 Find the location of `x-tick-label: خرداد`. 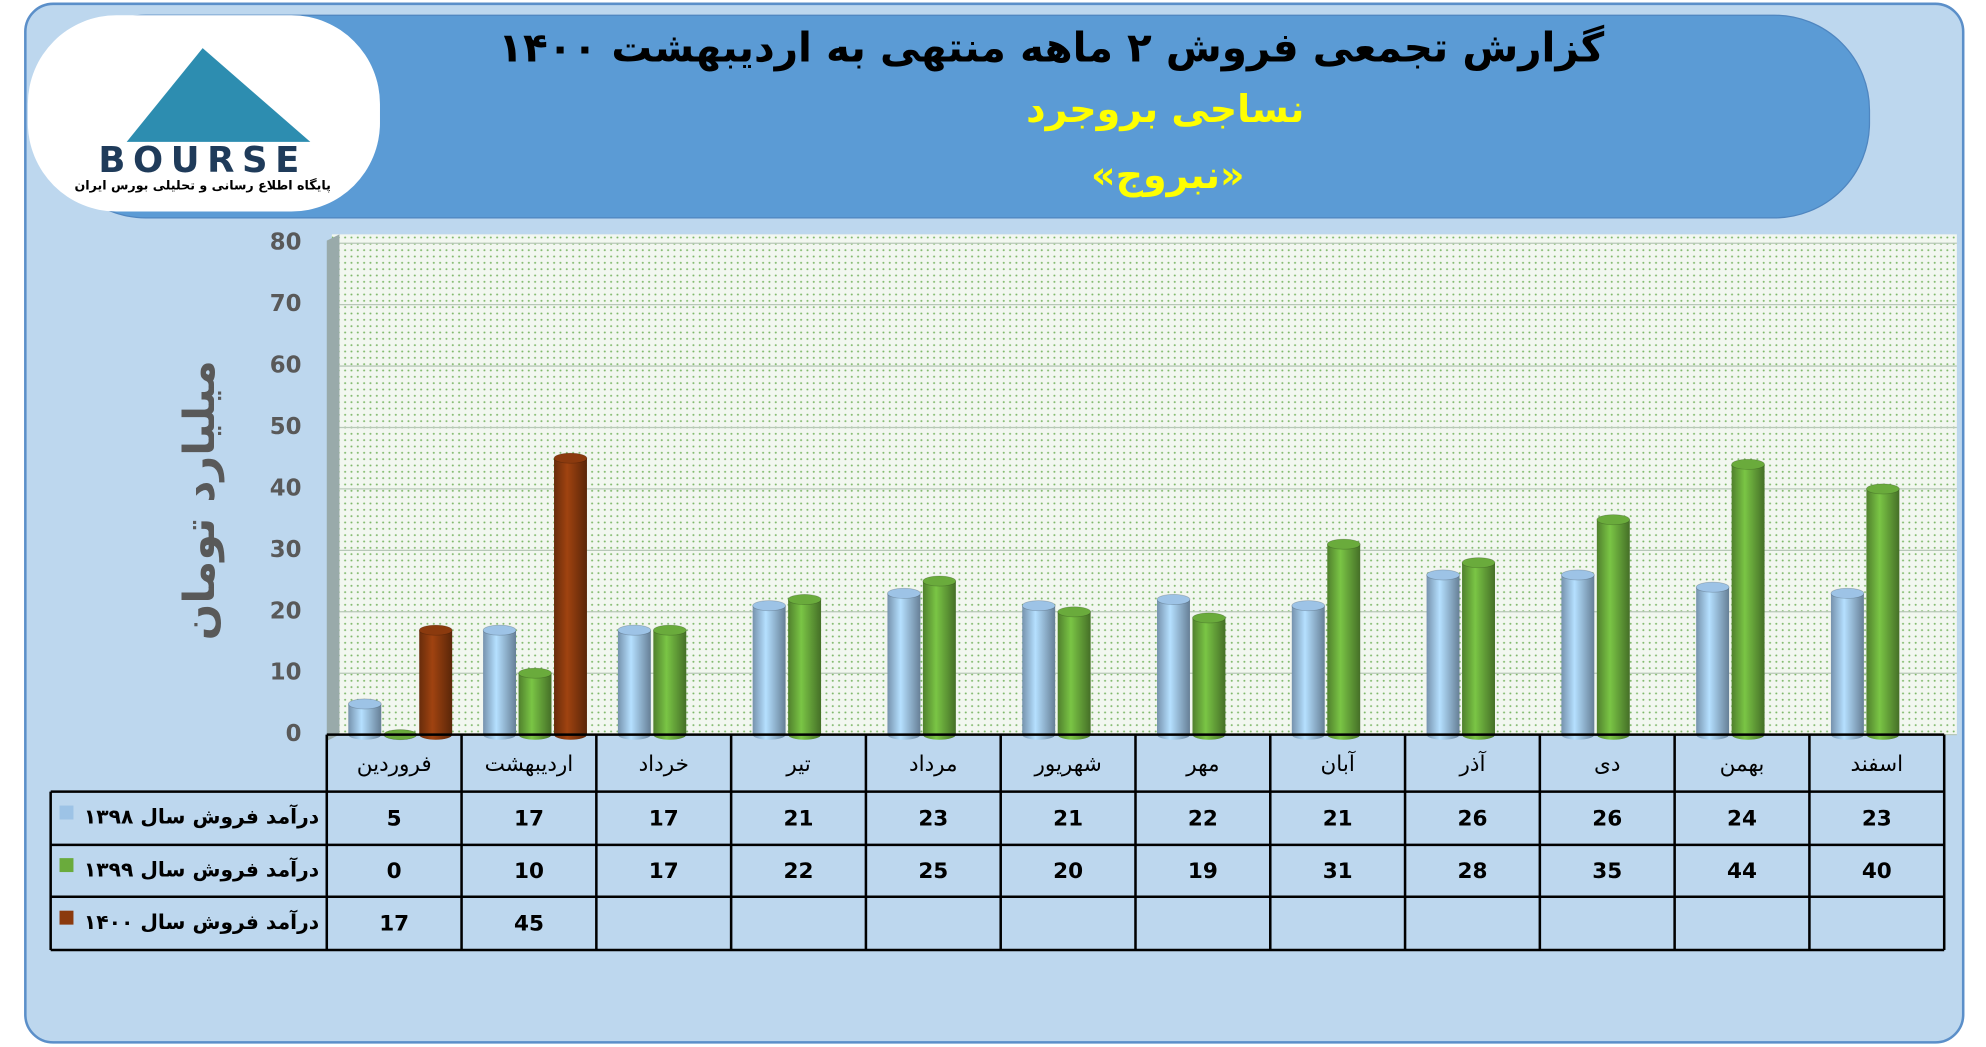

x-tick-label: خرداد is located at coordinates (664, 764).